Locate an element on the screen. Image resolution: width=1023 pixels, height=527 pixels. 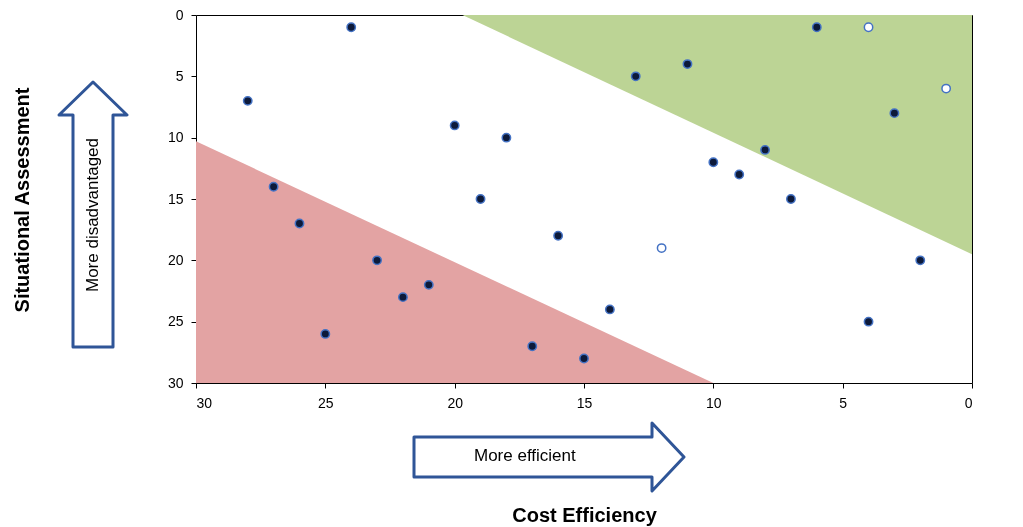
y-tick-label: 0 is located at coordinates (179, 14).